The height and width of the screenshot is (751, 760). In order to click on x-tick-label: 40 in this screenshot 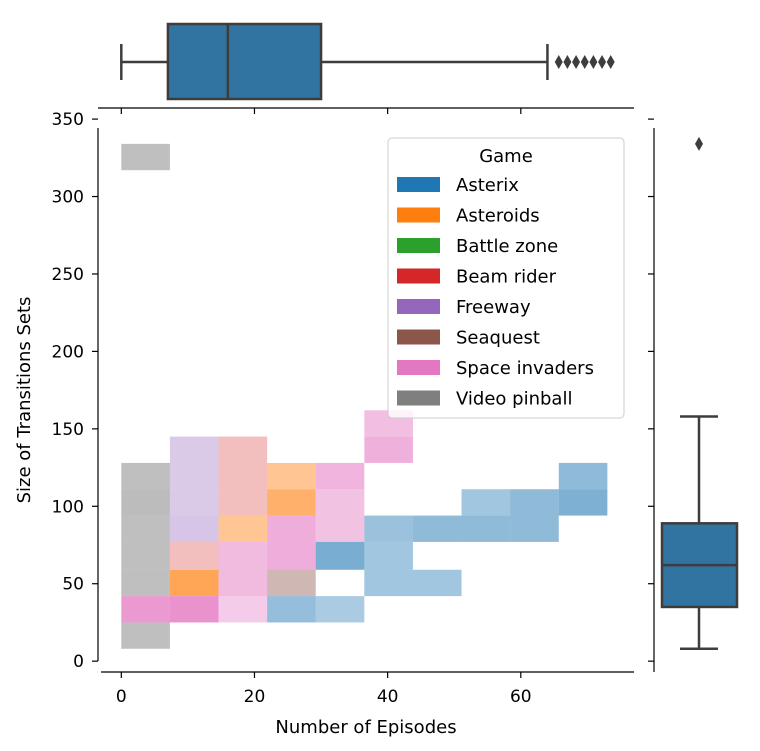, I will do `click(388, 697)`.